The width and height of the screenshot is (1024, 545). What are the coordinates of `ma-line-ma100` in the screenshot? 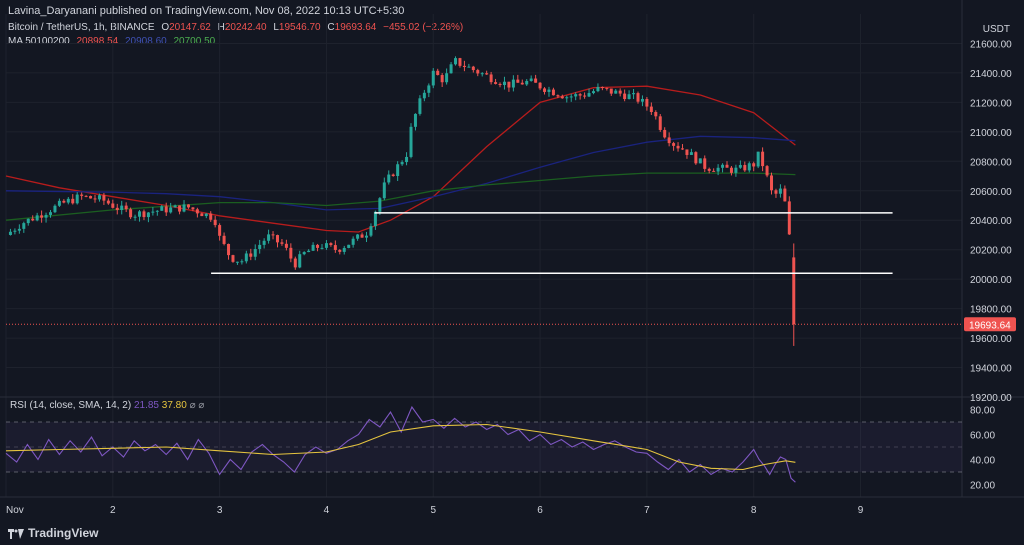 It's located at (400, 173).